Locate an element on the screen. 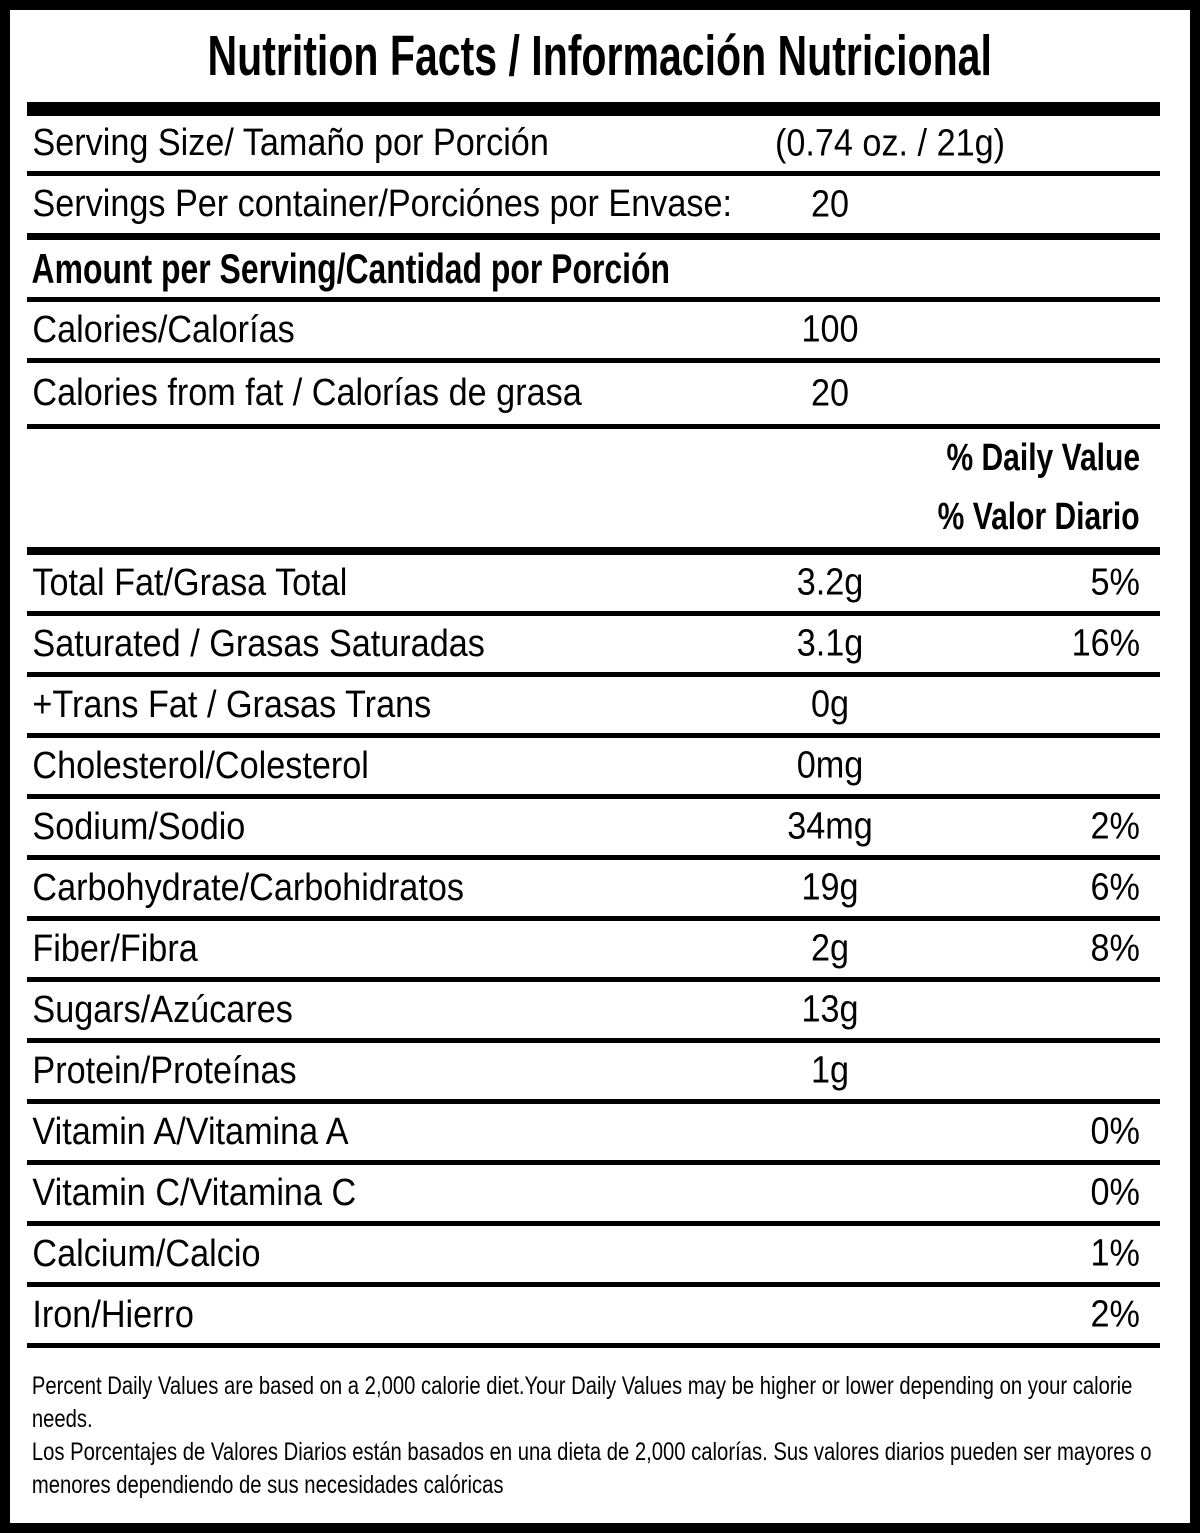 Image resolution: width=1200 pixels, height=1533 pixels. daily-value-header-es: % Valor Diario is located at coordinates (1039, 517).